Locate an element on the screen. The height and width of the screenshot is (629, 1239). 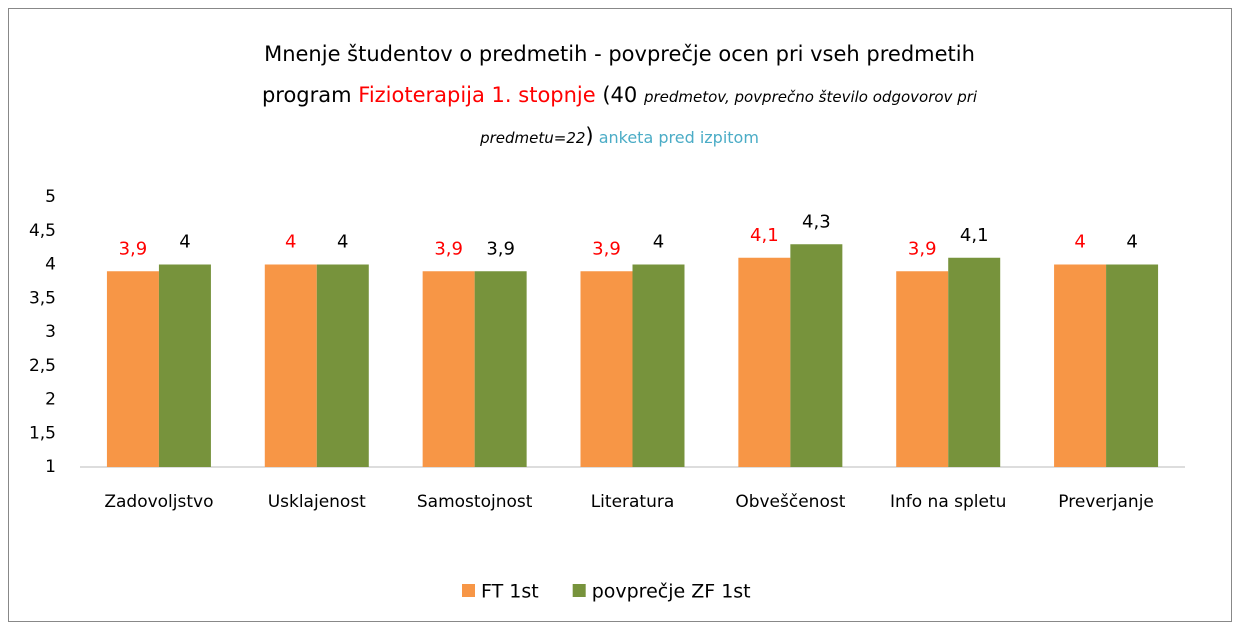
legend-label: FT 1st is located at coordinates (510, 592).